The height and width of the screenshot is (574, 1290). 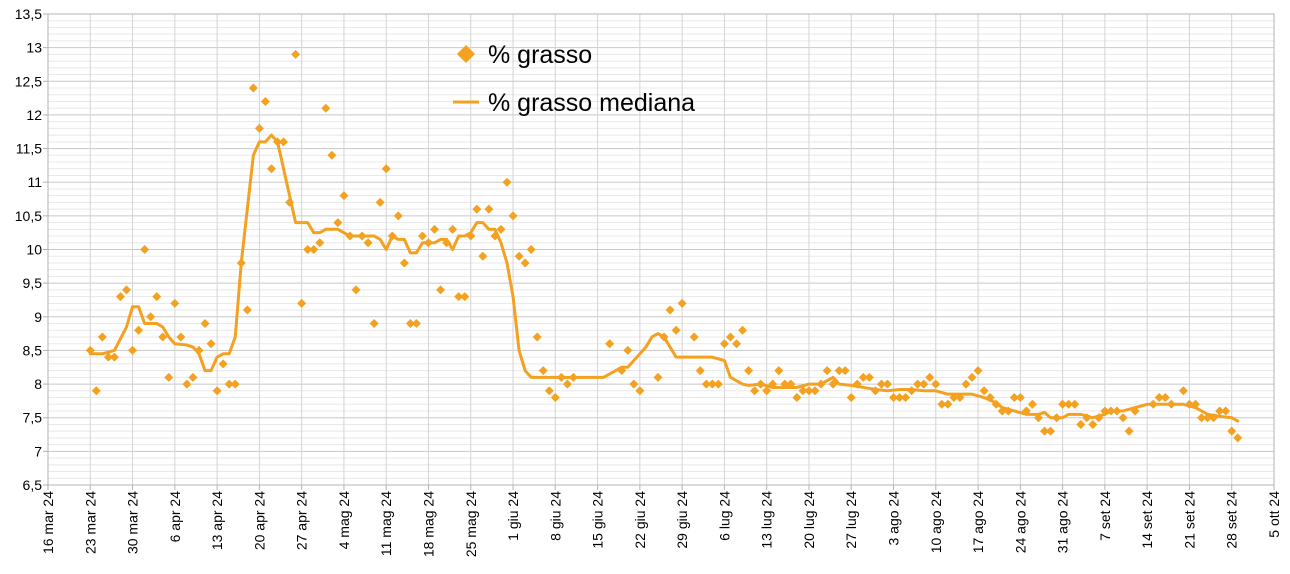 What do you see at coordinates (33, 418) in the screenshot?
I see `y-tick-label: 7,5` at bounding box center [33, 418].